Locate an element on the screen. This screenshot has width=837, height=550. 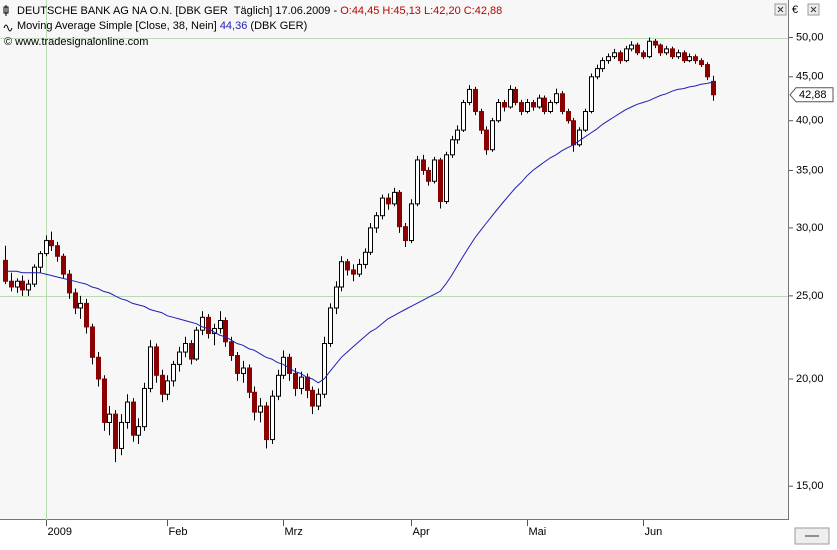
y-axis-area is located at coordinates (813, 260).